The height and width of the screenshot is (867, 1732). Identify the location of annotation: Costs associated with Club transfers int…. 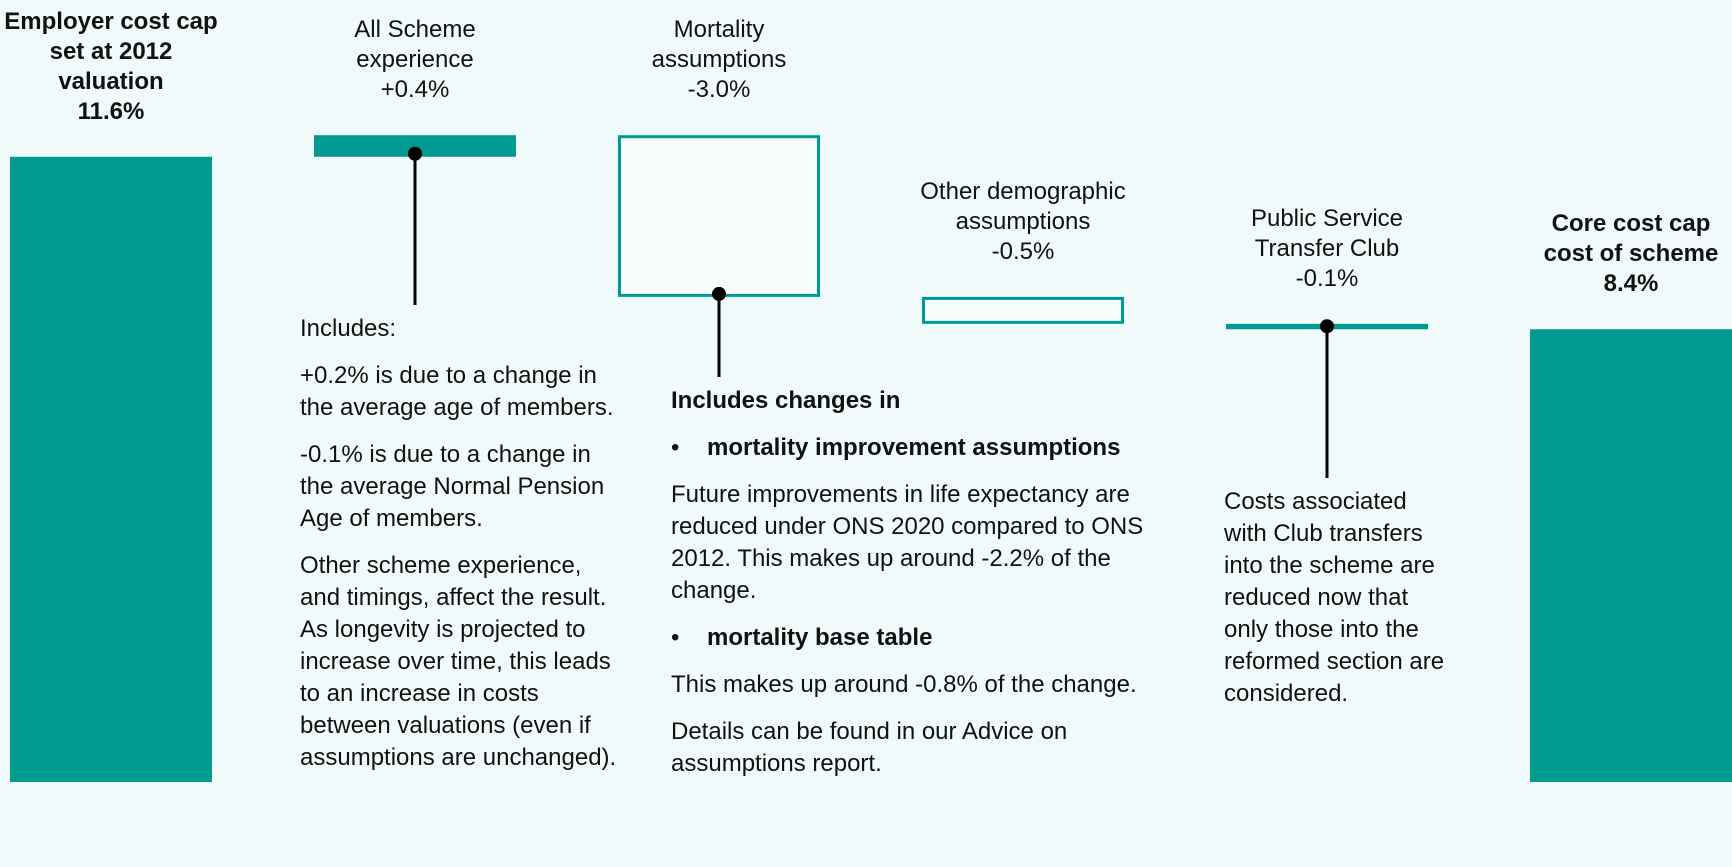
(1339, 605).